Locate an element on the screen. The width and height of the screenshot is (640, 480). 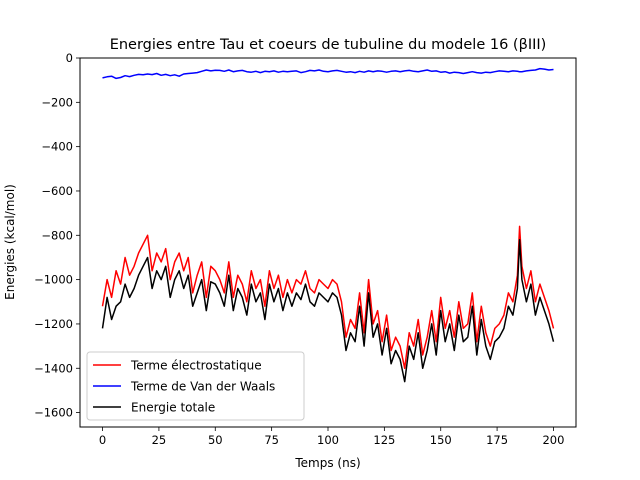
y-tick-label: −400 is located at coordinates (57, 147).